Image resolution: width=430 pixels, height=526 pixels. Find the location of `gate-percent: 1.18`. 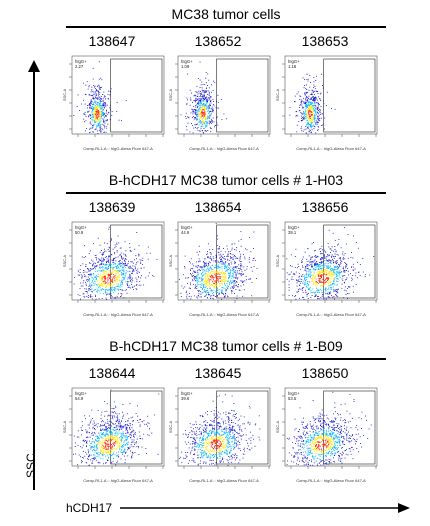

gate-percent: 1.18 is located at coordinates (292, 66).